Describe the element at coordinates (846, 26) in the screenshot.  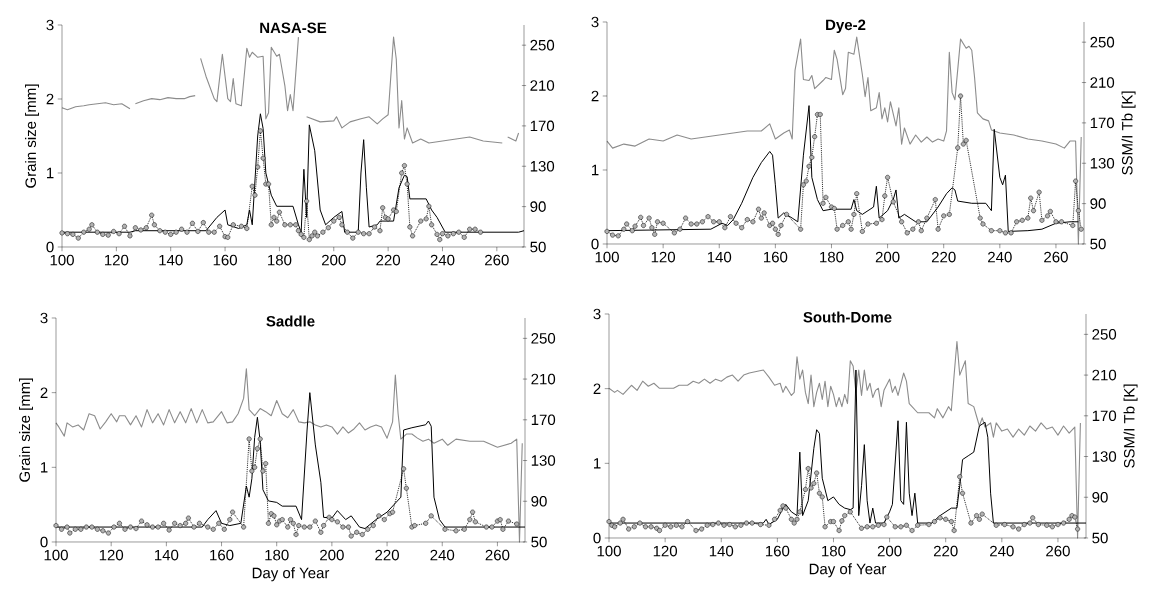
I see `chart-title: Dye-2` at that location.